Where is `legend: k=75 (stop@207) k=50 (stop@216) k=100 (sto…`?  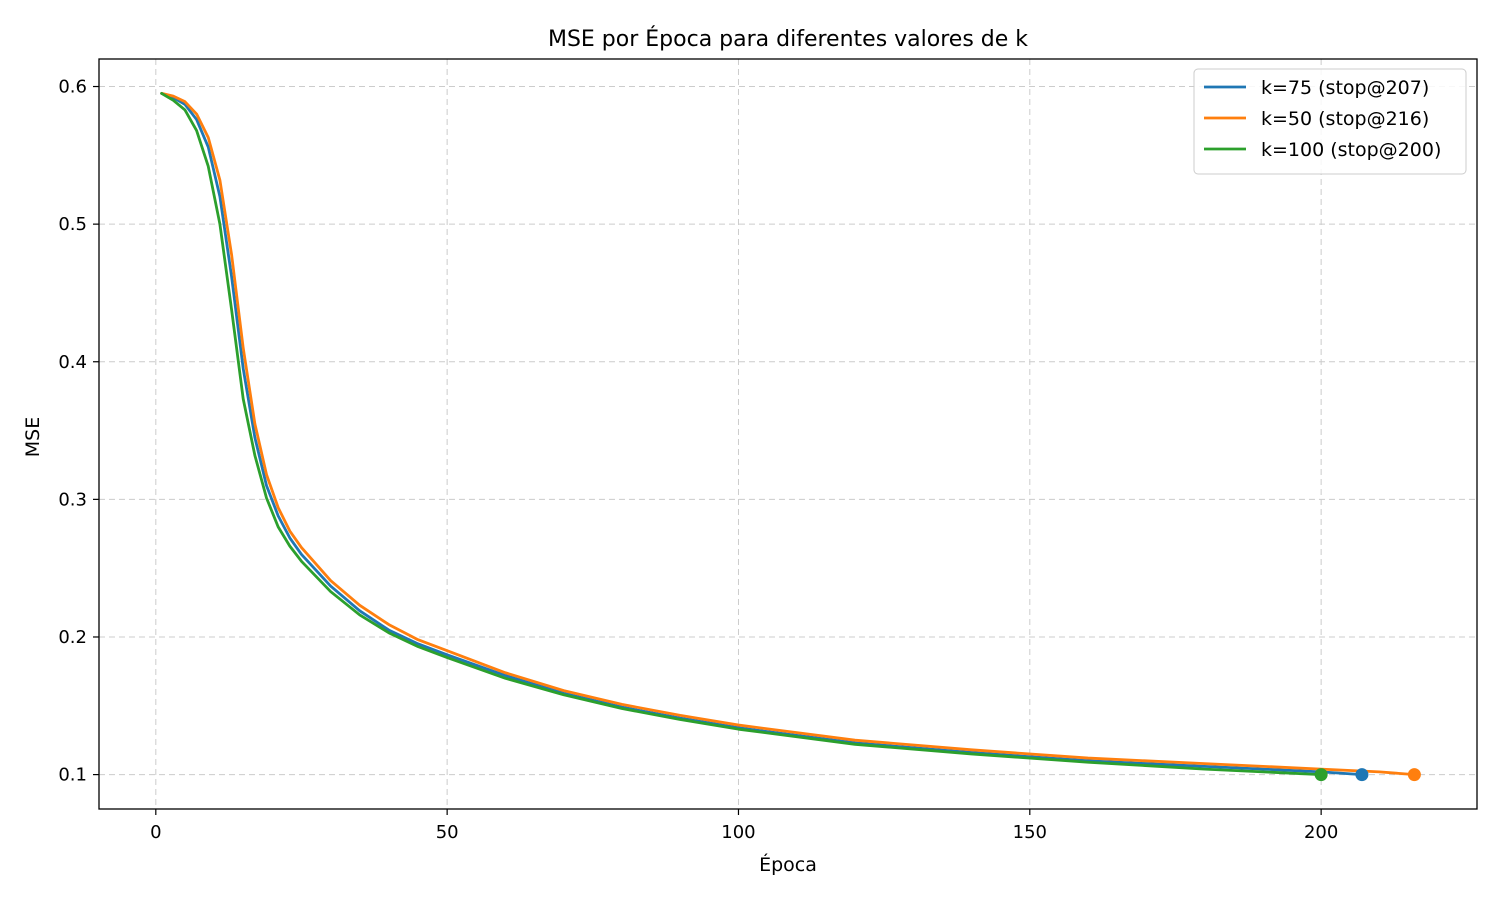 legend: k=75 (stop@207) k=50 (stop@216) k=100 (sto… is located at coordinates (1330, 121).